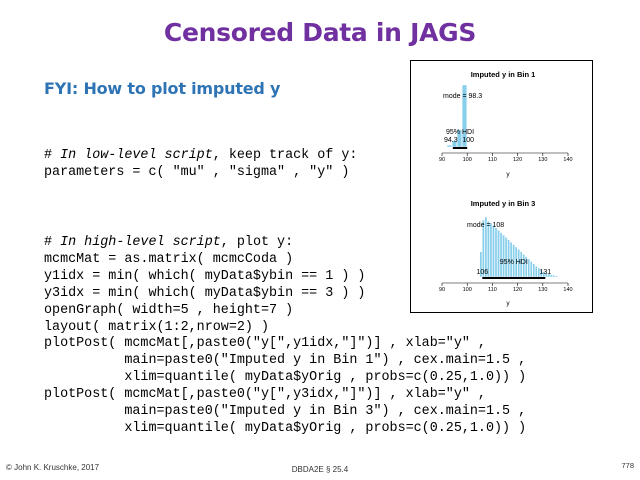  I want to click on hdi-high-label: 100, so click(468, 140).